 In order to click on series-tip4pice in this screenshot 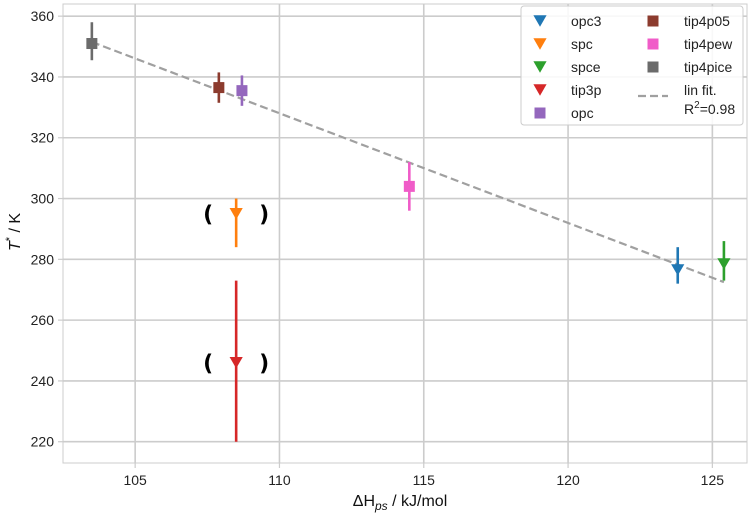, I will do `click(92, 41)`.